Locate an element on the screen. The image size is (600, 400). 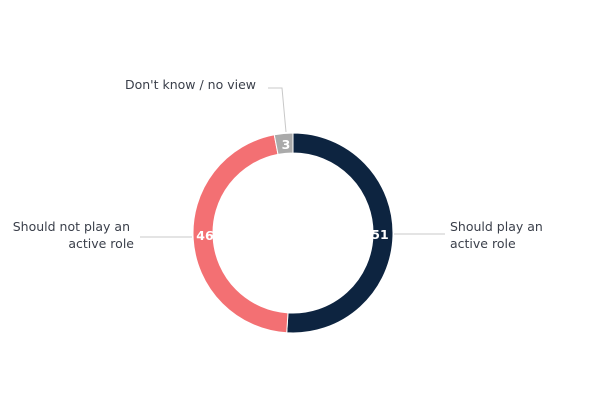
leader-line-dont-know is located at coordinates (277, 110).